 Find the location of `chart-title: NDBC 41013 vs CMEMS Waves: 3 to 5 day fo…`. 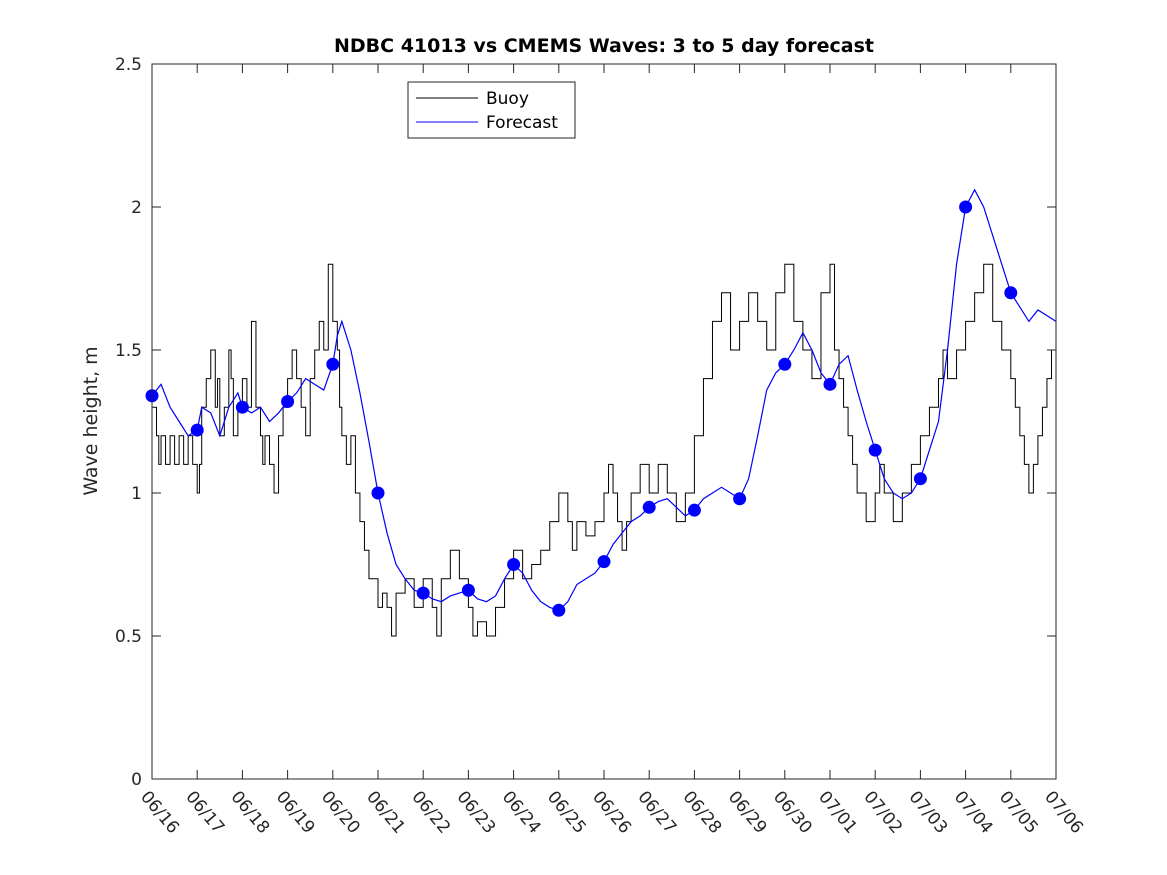

chart-title: NDBC 41013 vs CMEMS Waves: 3 to 5 day fo… is located at coordinates (604, 46).